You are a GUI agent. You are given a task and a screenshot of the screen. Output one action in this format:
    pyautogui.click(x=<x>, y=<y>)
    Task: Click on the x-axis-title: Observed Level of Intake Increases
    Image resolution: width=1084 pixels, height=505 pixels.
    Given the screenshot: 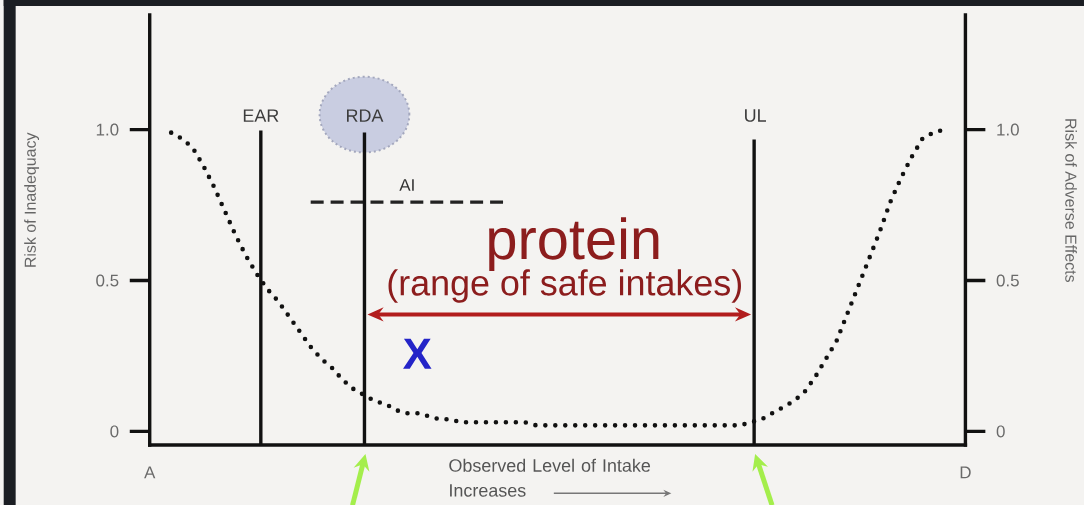 What is the action you would take?
    pyautogui.click(x=550, y=477)
    